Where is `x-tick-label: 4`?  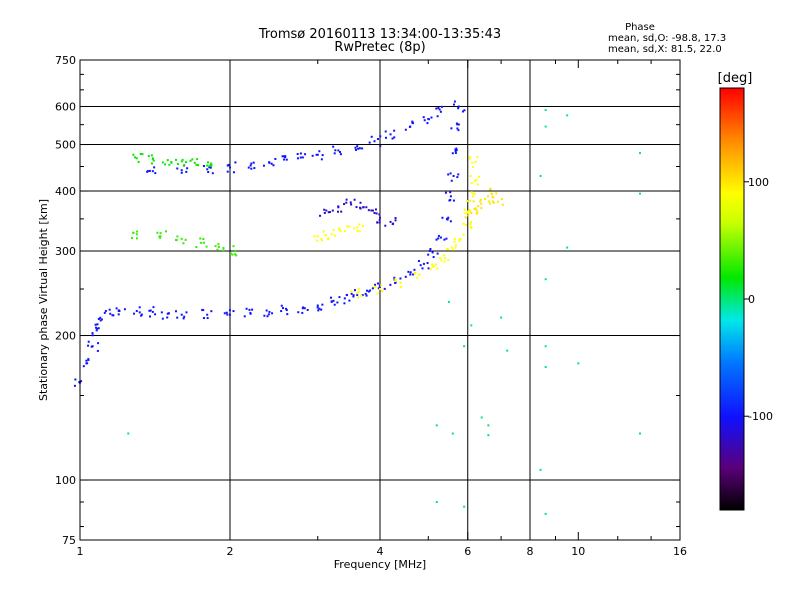 x-tick-label: 4 is located at coordinates (380, 551).